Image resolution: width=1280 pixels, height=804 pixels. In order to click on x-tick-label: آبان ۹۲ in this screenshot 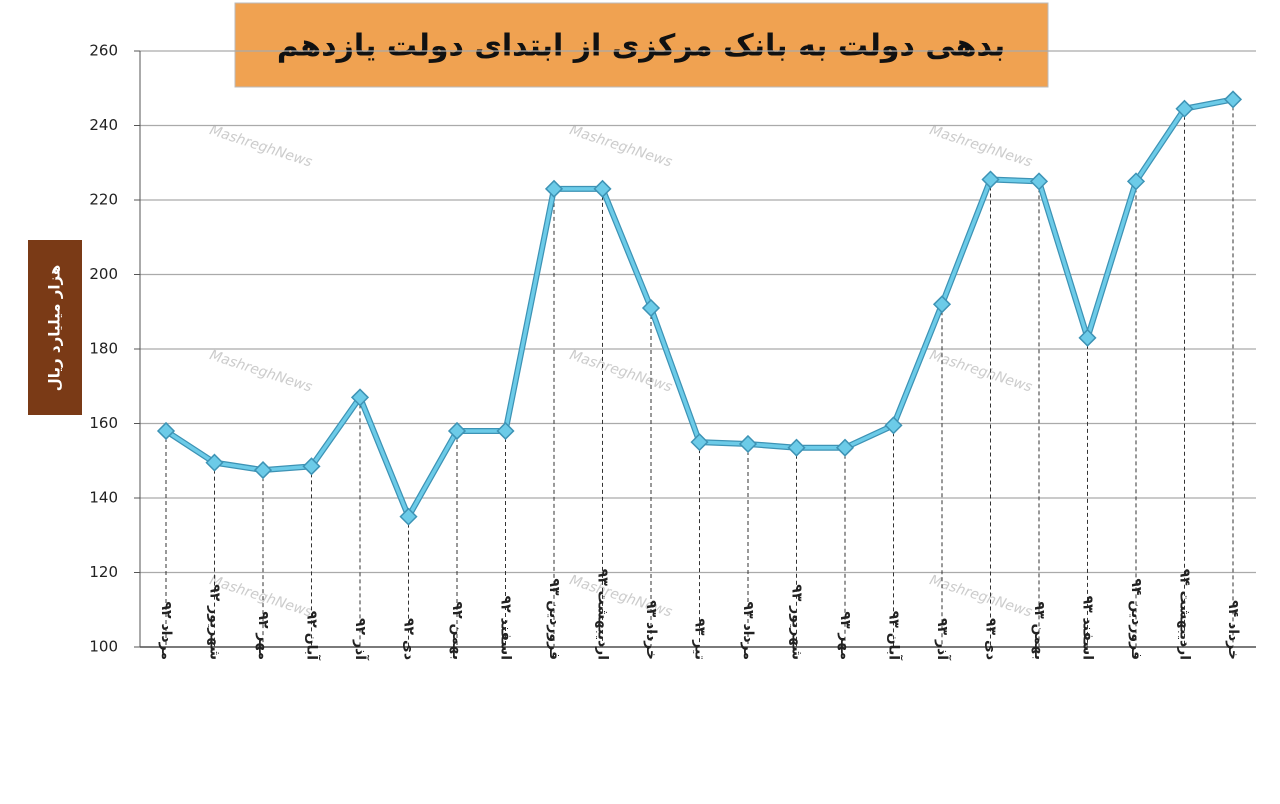, I will do `click(313, 636)`.